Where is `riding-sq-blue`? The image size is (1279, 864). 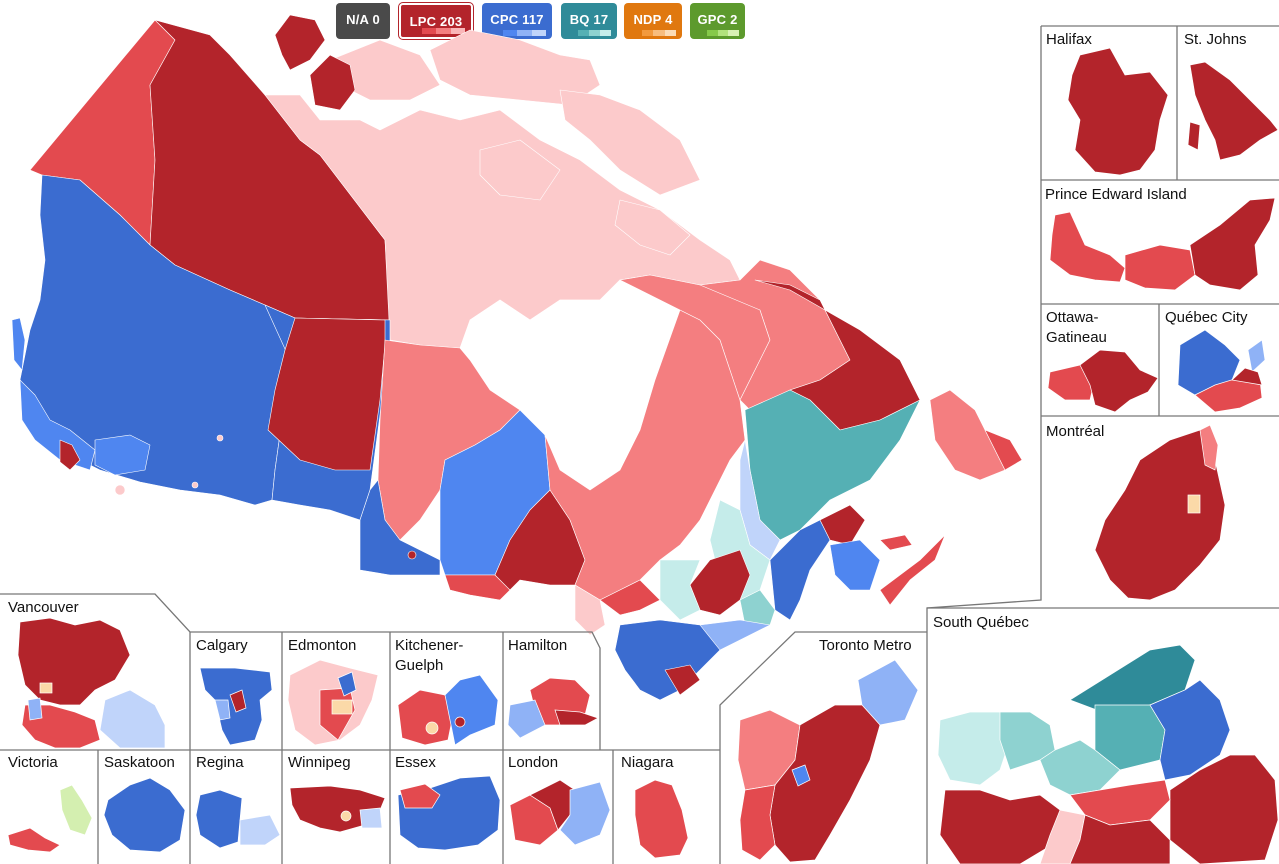
riding-sq-blue is located at coordinates (1190, 730).